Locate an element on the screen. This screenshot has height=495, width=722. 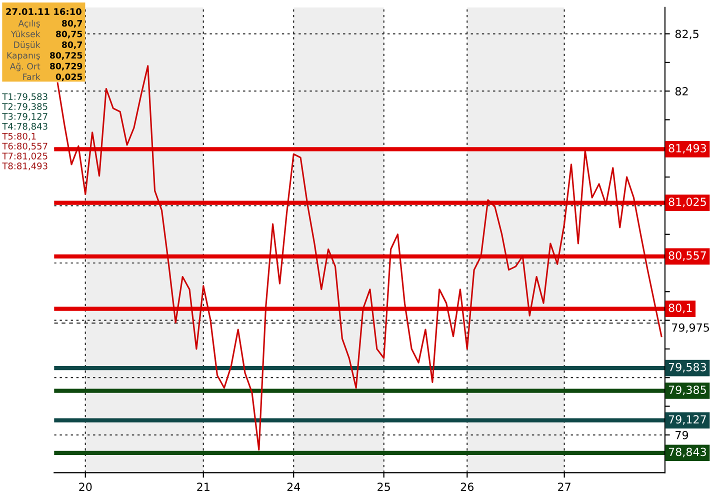
text: Açılış is located at coordinates (29, 24).